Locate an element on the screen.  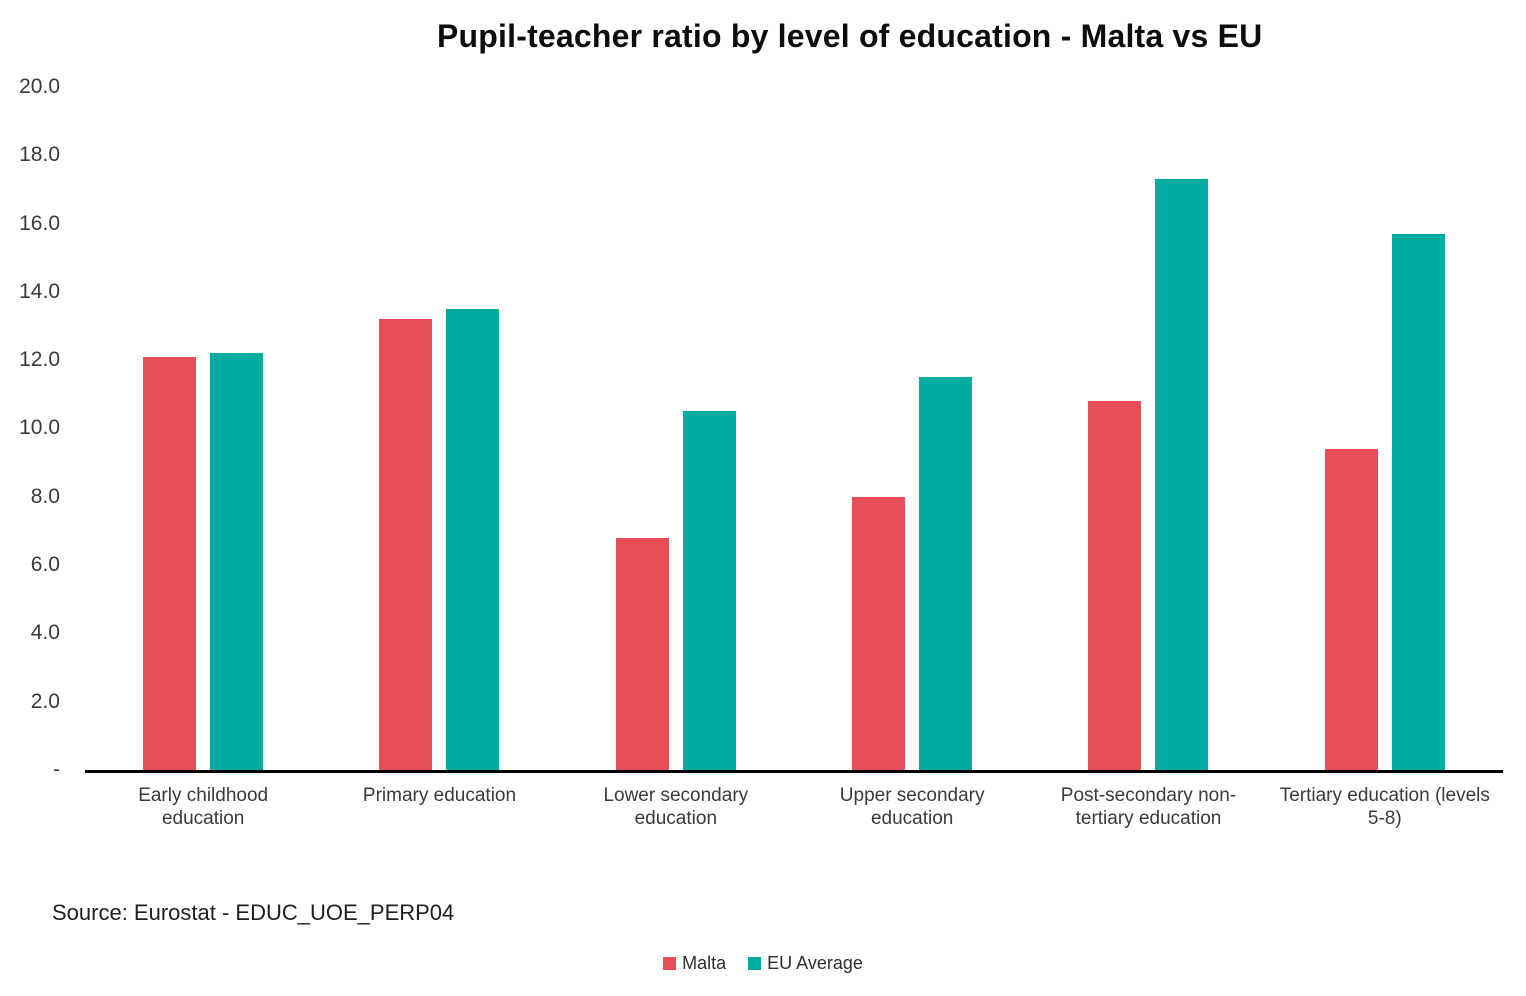
category-label: Lower secondary education is located at coordinates (676, 807).